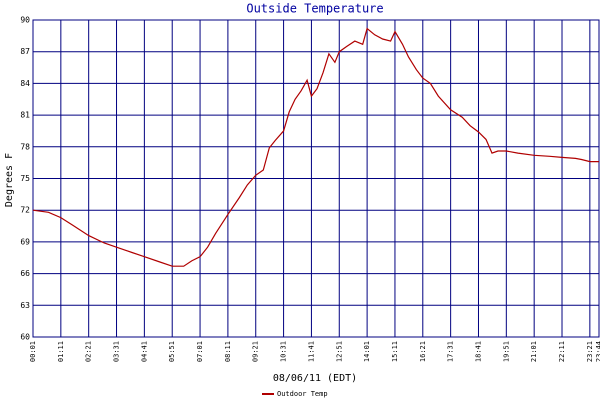 The height and width of the screenshot is (400, 600). Describe the element at coordinates (534, 351) in the screenshot. I see `x-tick-label: 21:01` at that location.